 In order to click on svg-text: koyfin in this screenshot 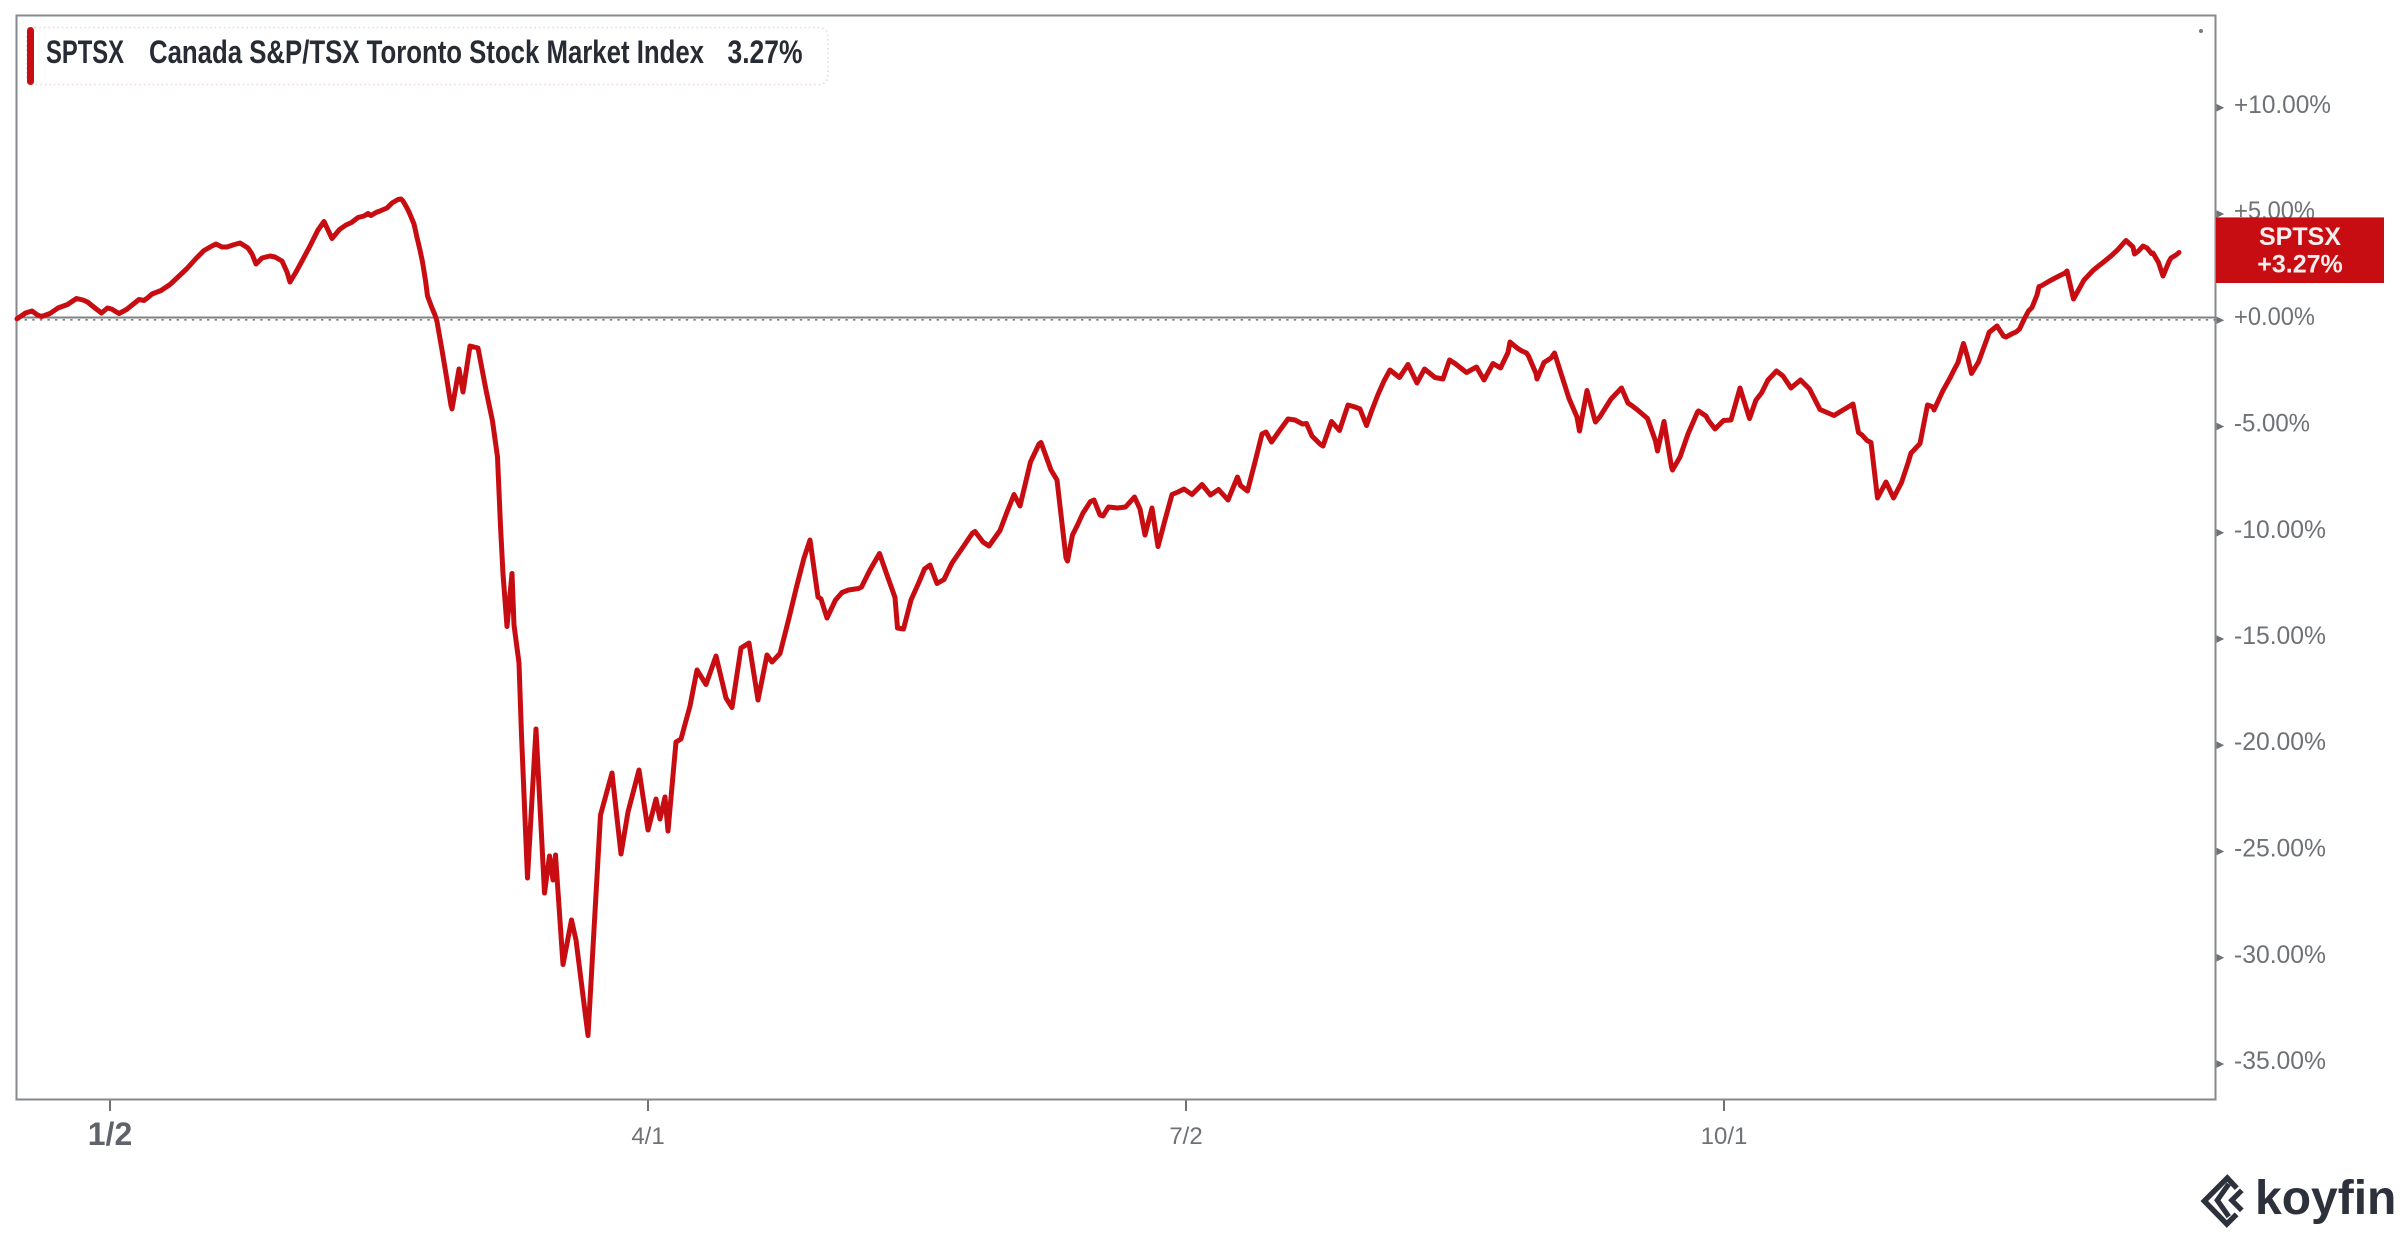, I will do `click(2325, 1198)`.